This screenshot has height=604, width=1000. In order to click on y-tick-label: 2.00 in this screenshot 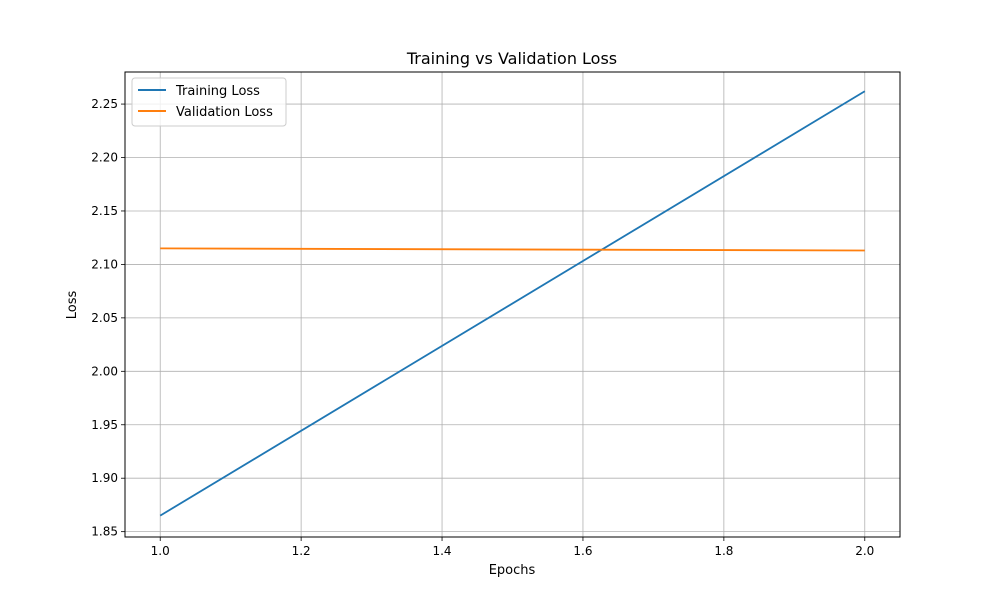, I will do `click(104, 371)`.